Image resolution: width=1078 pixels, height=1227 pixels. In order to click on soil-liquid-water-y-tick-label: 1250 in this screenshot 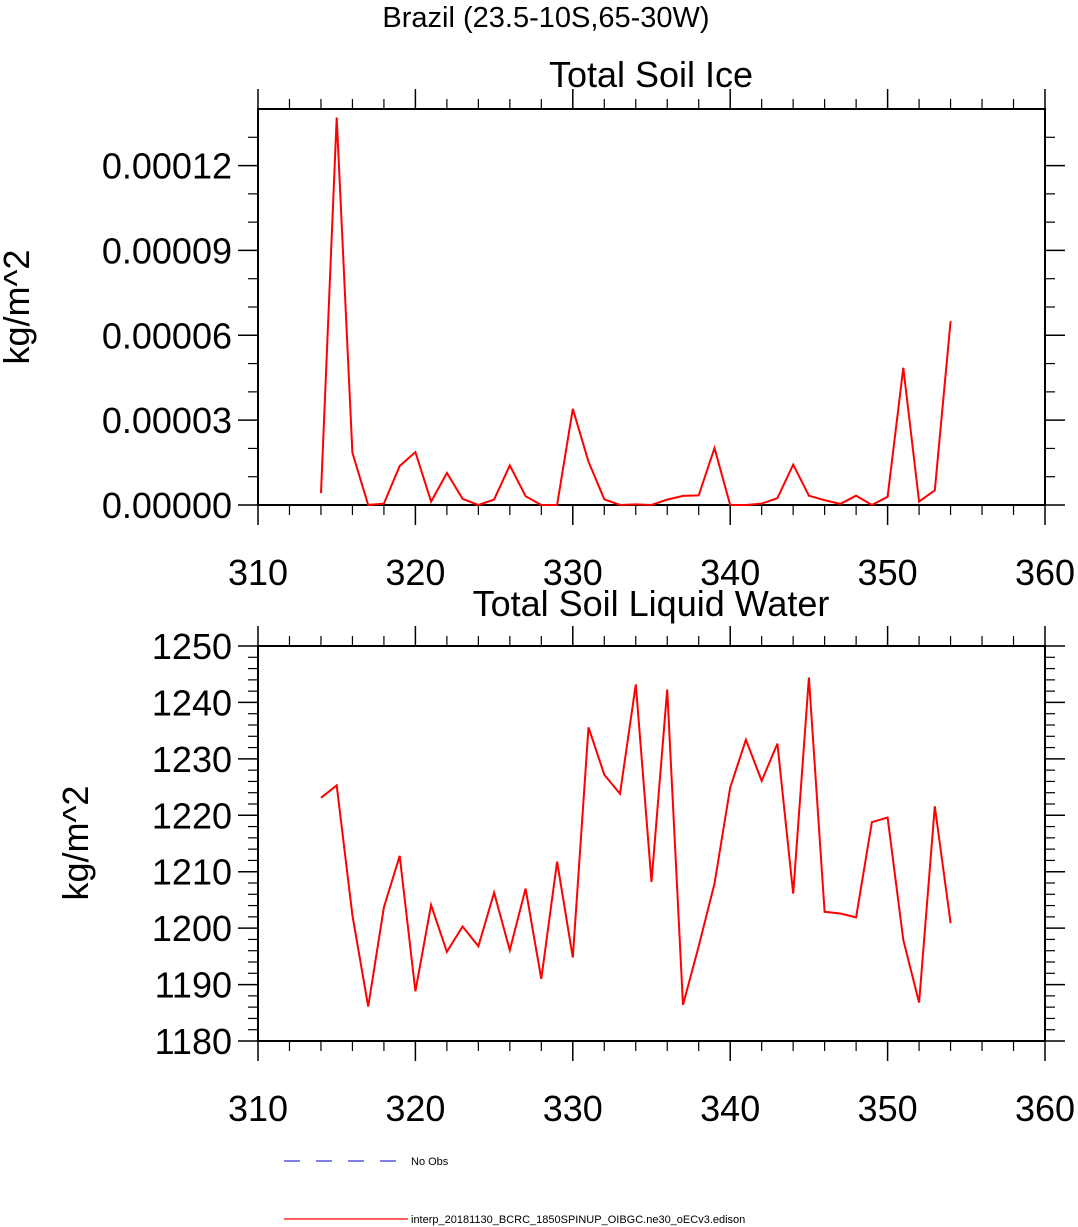, I will do `click(192, 646)`.